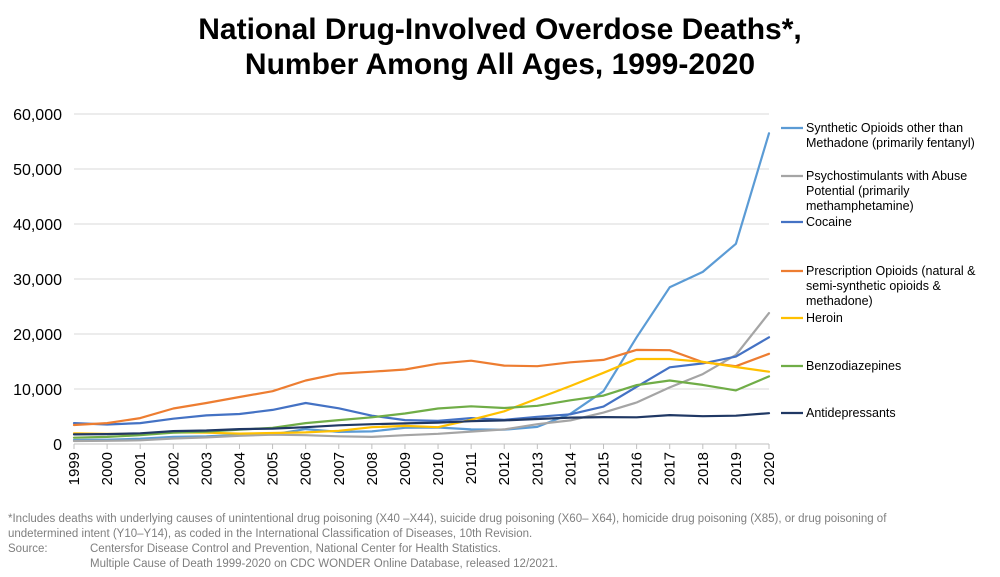 The height and width of the screenshot is (577, 1000). Describe the element at coordinates (839, 301) in the screenshot. I see `legend-label: methadone)` at that location.